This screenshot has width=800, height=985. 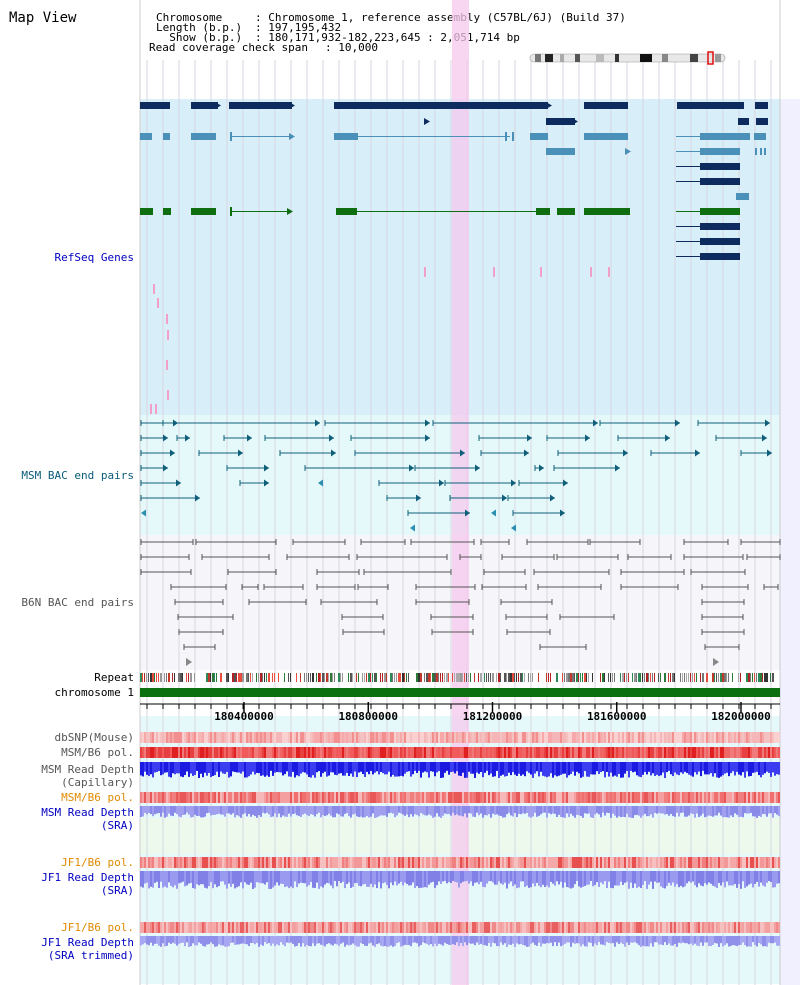 I want to click on track-label-msm-depth-sra: MSM Read Depth, so click(x=87, y=812).